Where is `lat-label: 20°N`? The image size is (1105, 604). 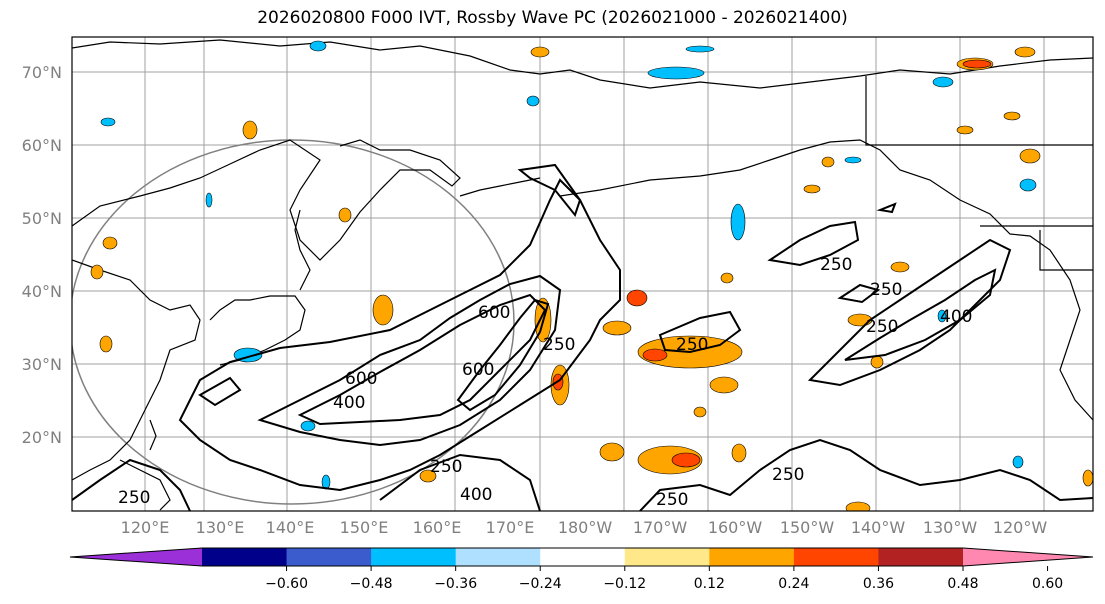
lat-label: 20°N is located at coordinates (42, 437).